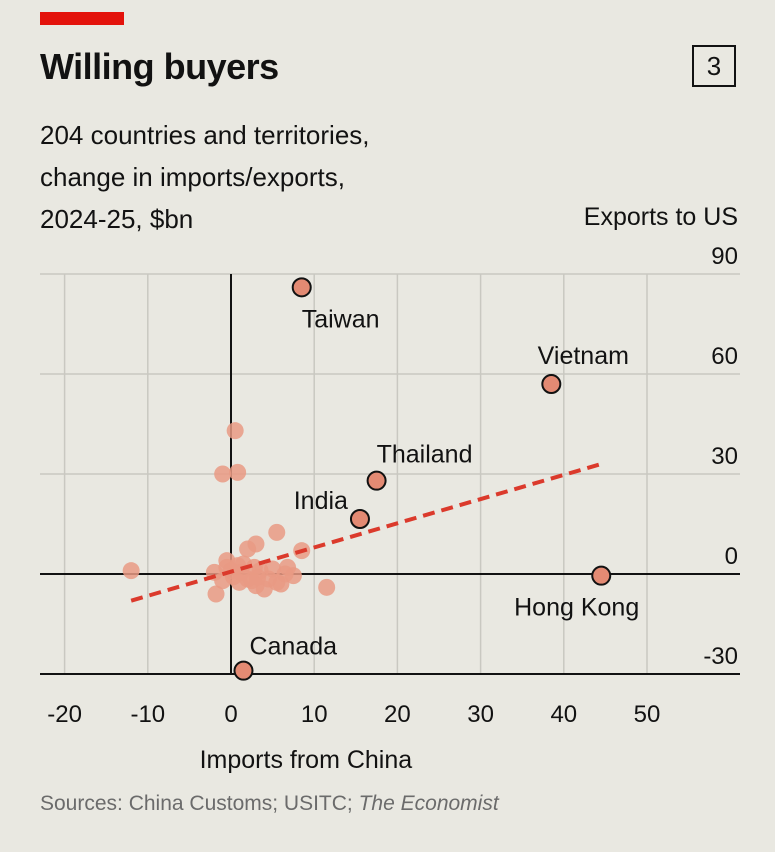 This screenshot has height=852, width=775. Describe the element at coordinates (724, 356) in the screenshot. I see `y-tick-label: 60` at that location.